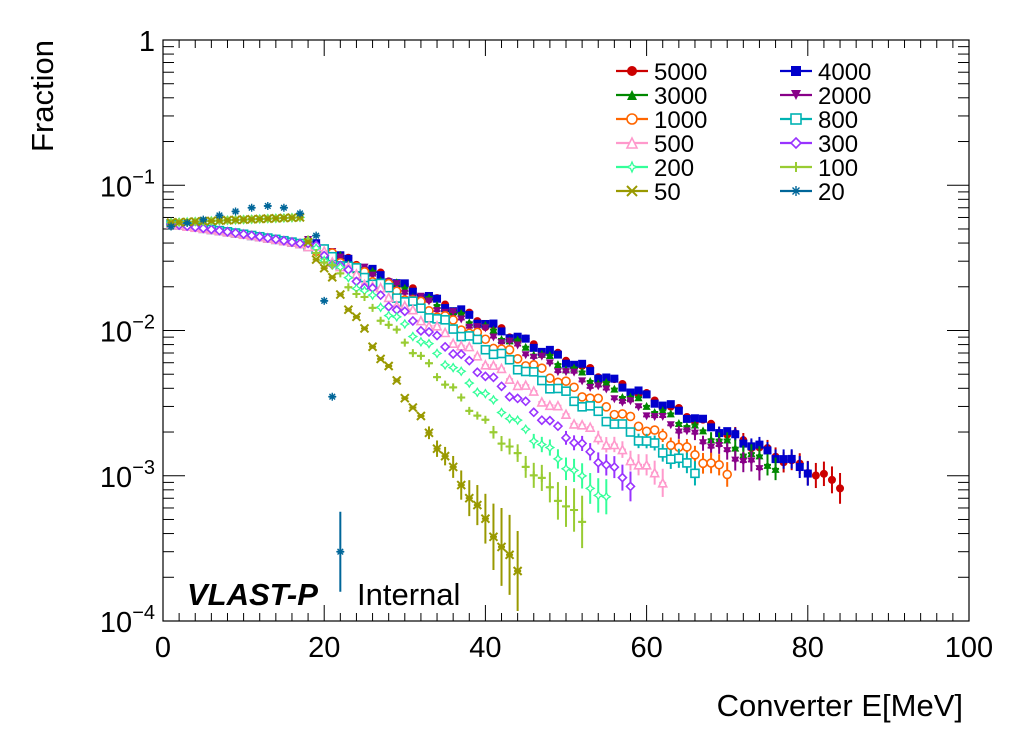 The image size is (1020, 740). Describe the element at coordinates (127, 330) in the screenshot. I see `y-tick-label: 10−2` at that location.